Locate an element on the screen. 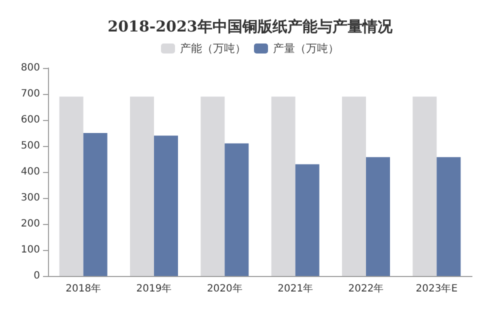 This screenshot has width=500, height=314. x-tick-label: 2019年 is located at coordinates (154, 288).